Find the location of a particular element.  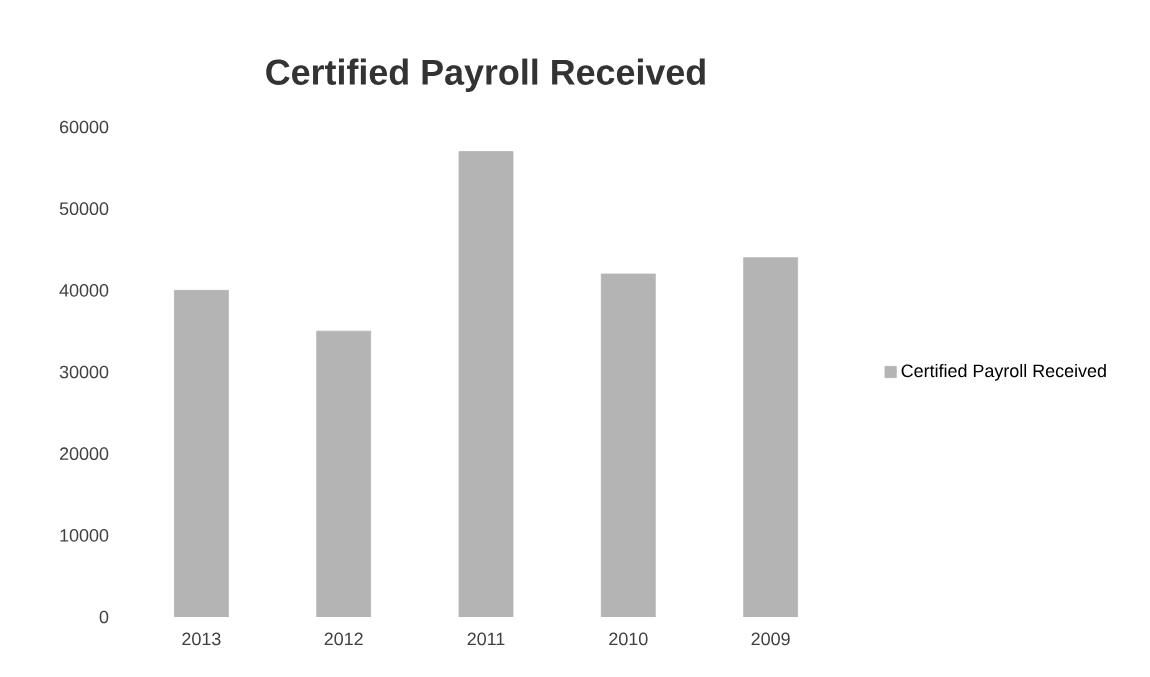

x-tick-label: 2009 is located at coordinates (770, 639).